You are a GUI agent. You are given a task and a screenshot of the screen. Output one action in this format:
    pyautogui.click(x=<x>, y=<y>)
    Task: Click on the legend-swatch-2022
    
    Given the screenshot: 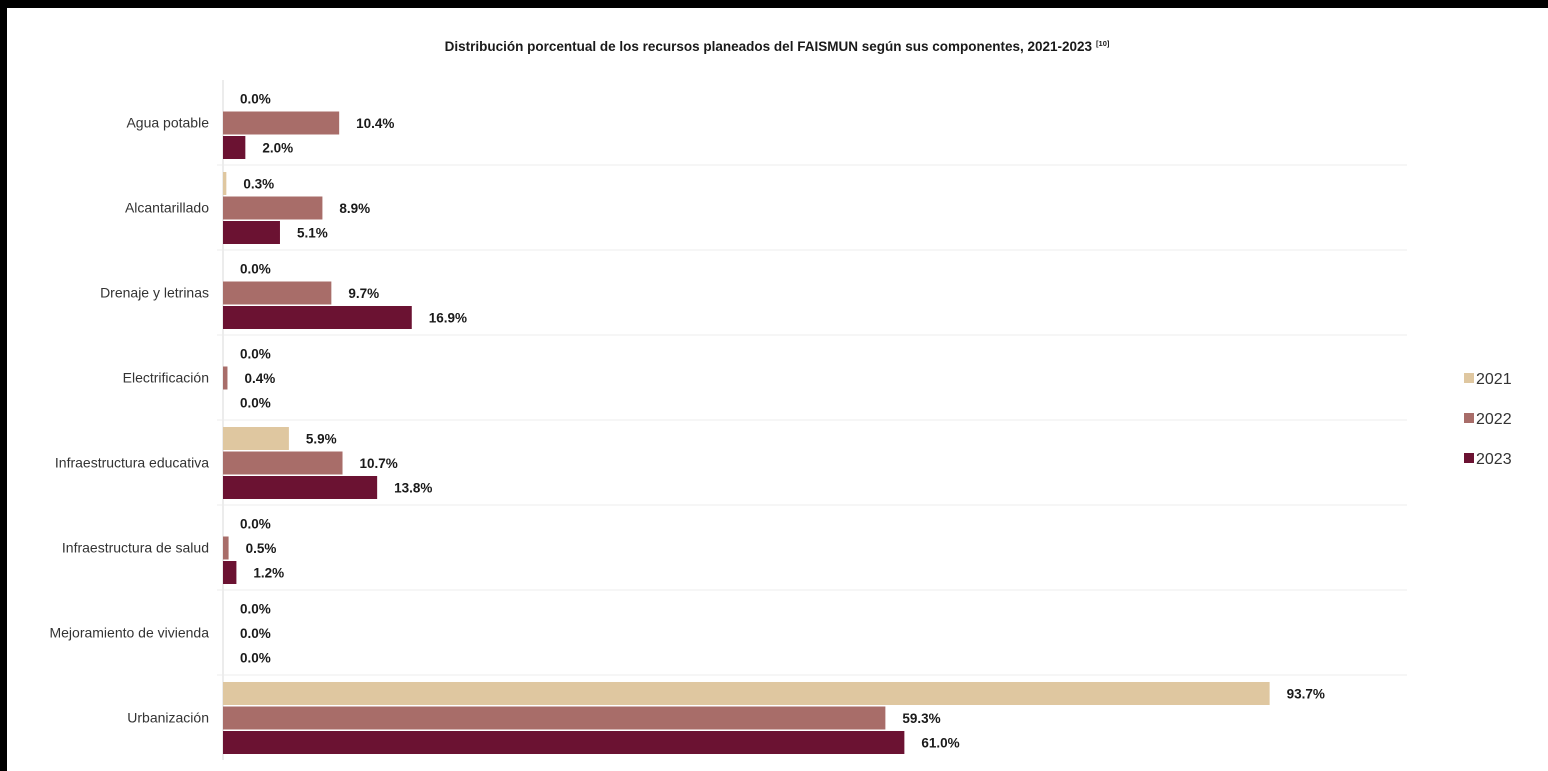 What is the action you would take?
    pyautogui.click(x=1469, y=418)
    